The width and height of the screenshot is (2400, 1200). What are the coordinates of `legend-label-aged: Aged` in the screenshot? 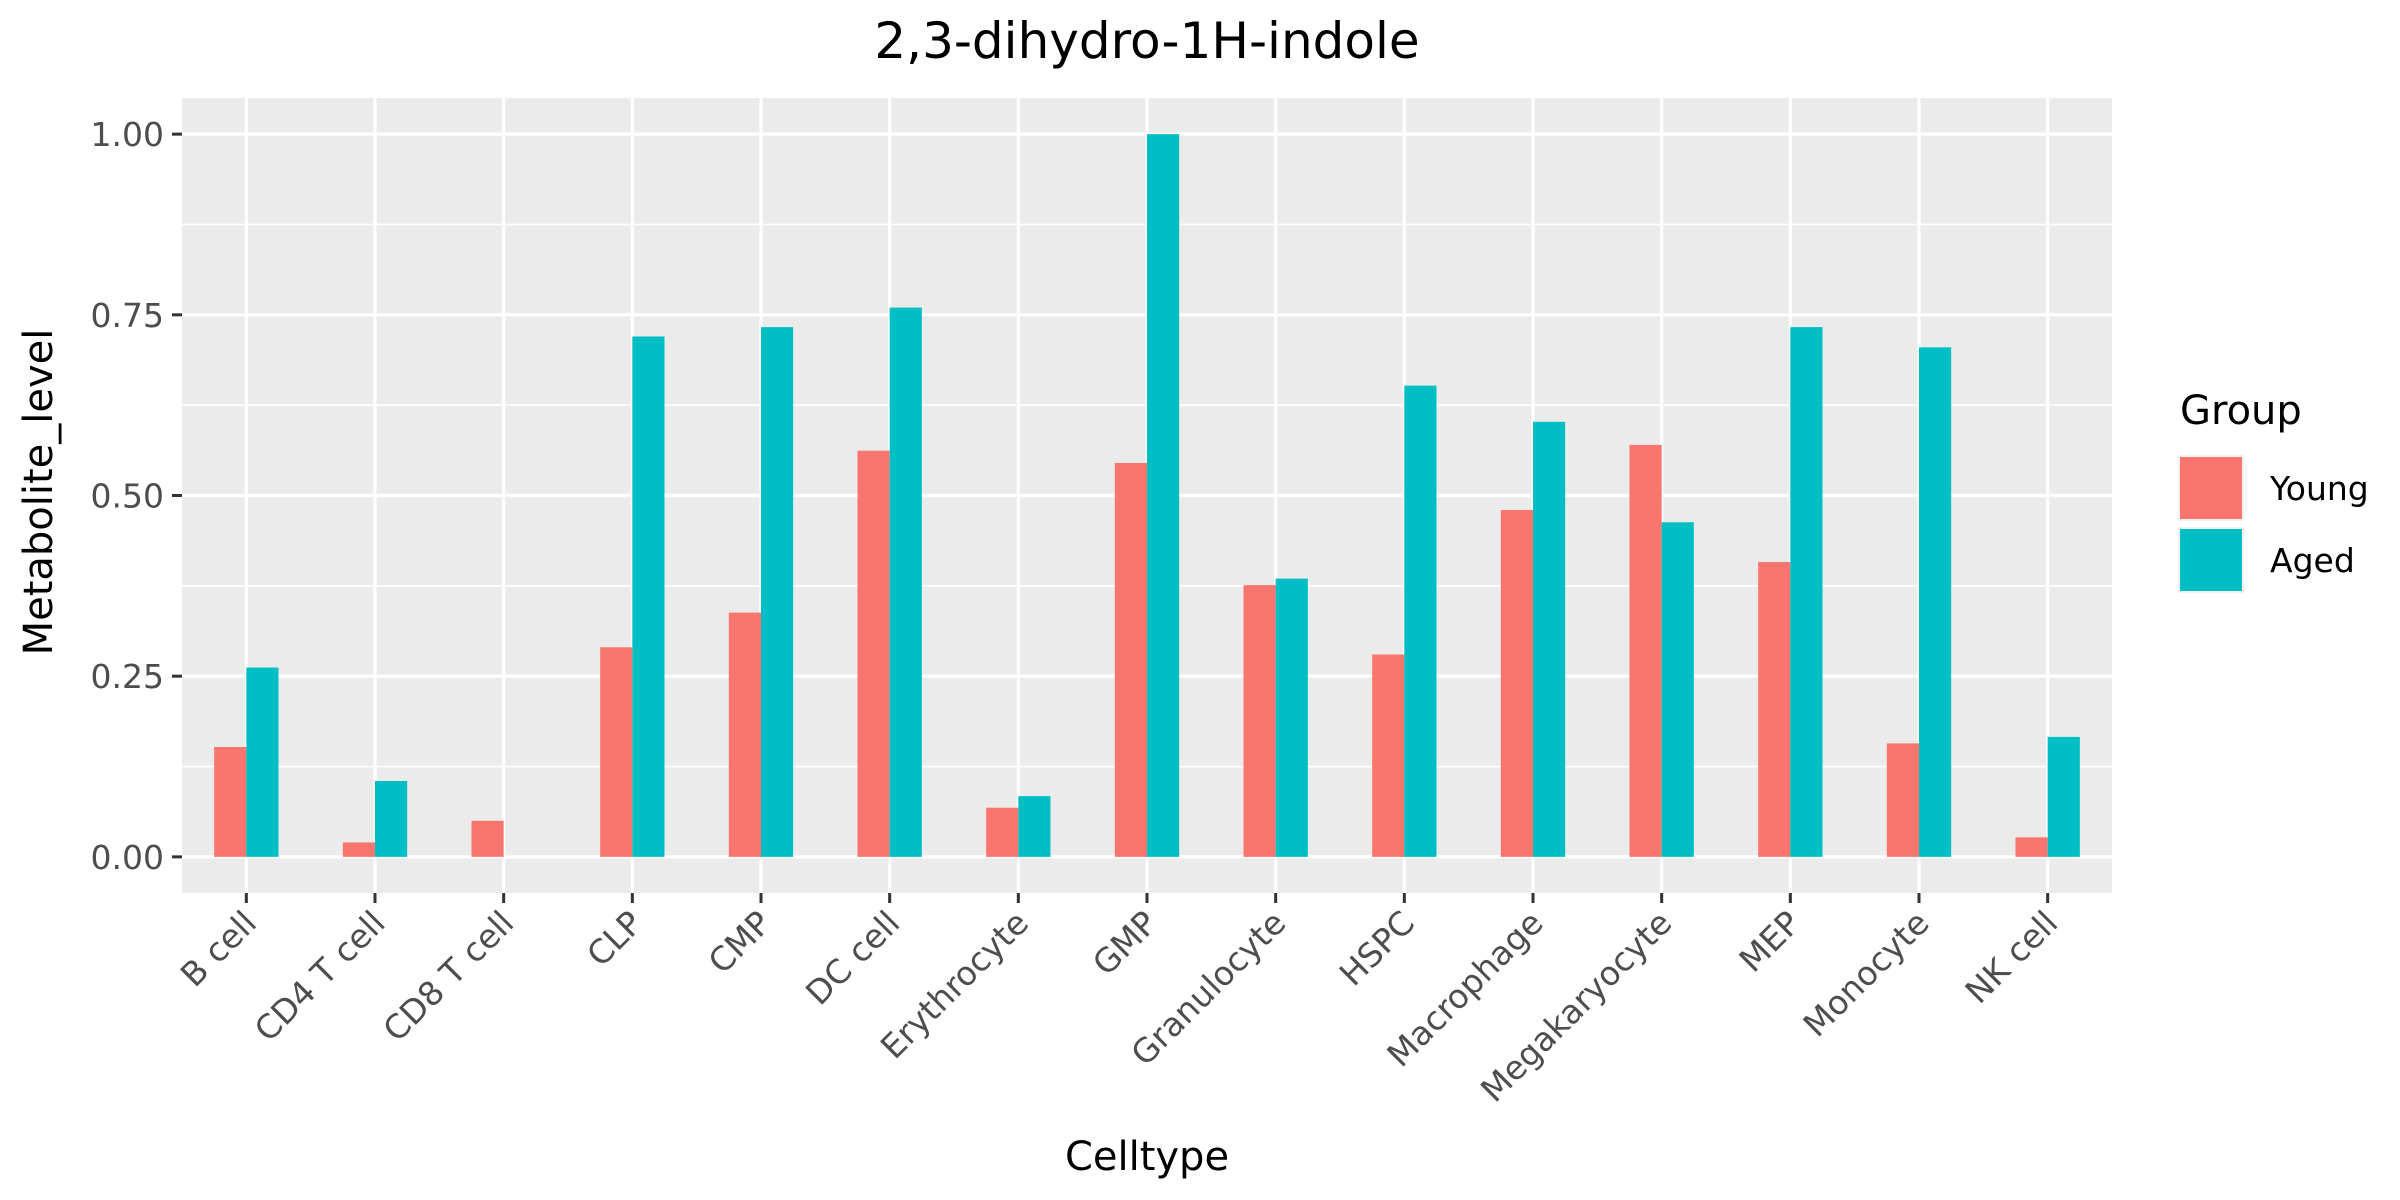 It's located at (2312, 560).